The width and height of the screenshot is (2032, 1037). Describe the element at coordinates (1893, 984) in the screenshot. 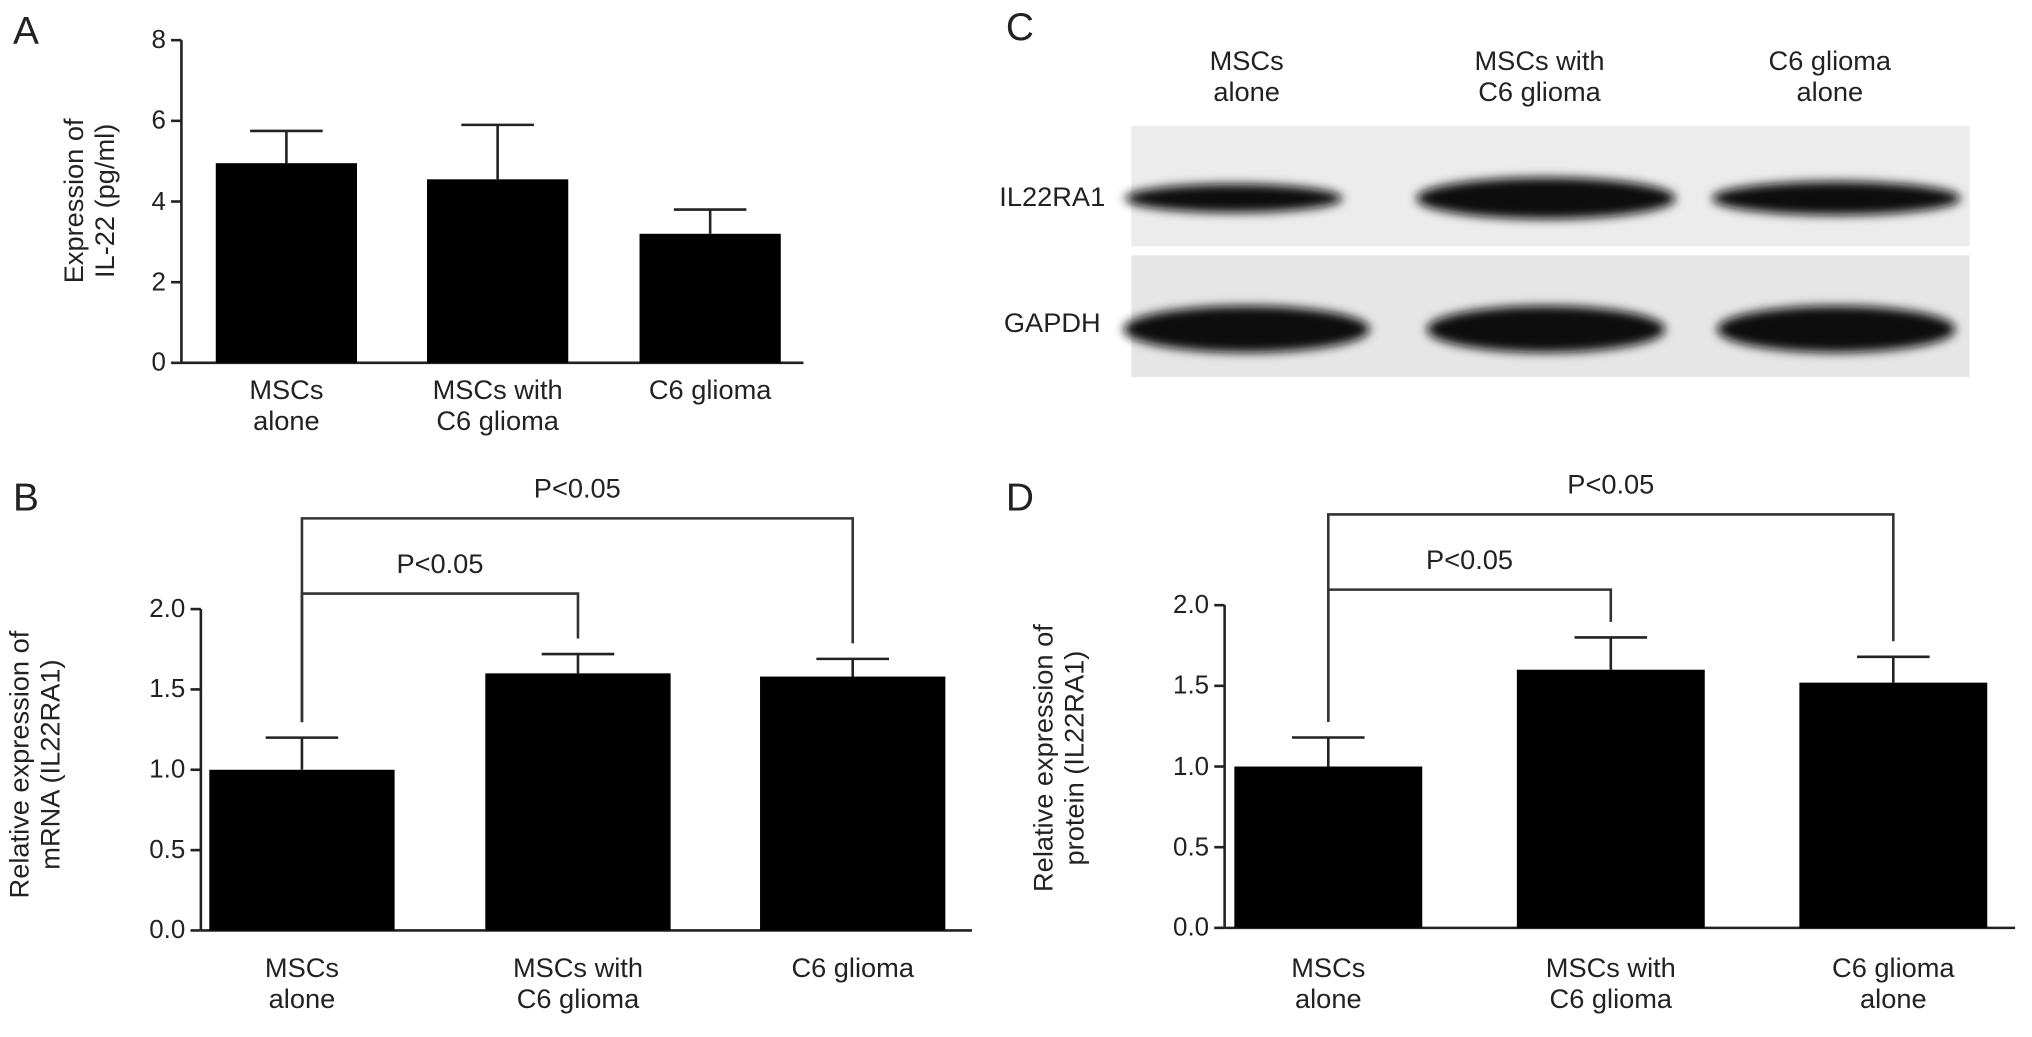

I see `x-tick-label: C6 glioma alone` at that location.